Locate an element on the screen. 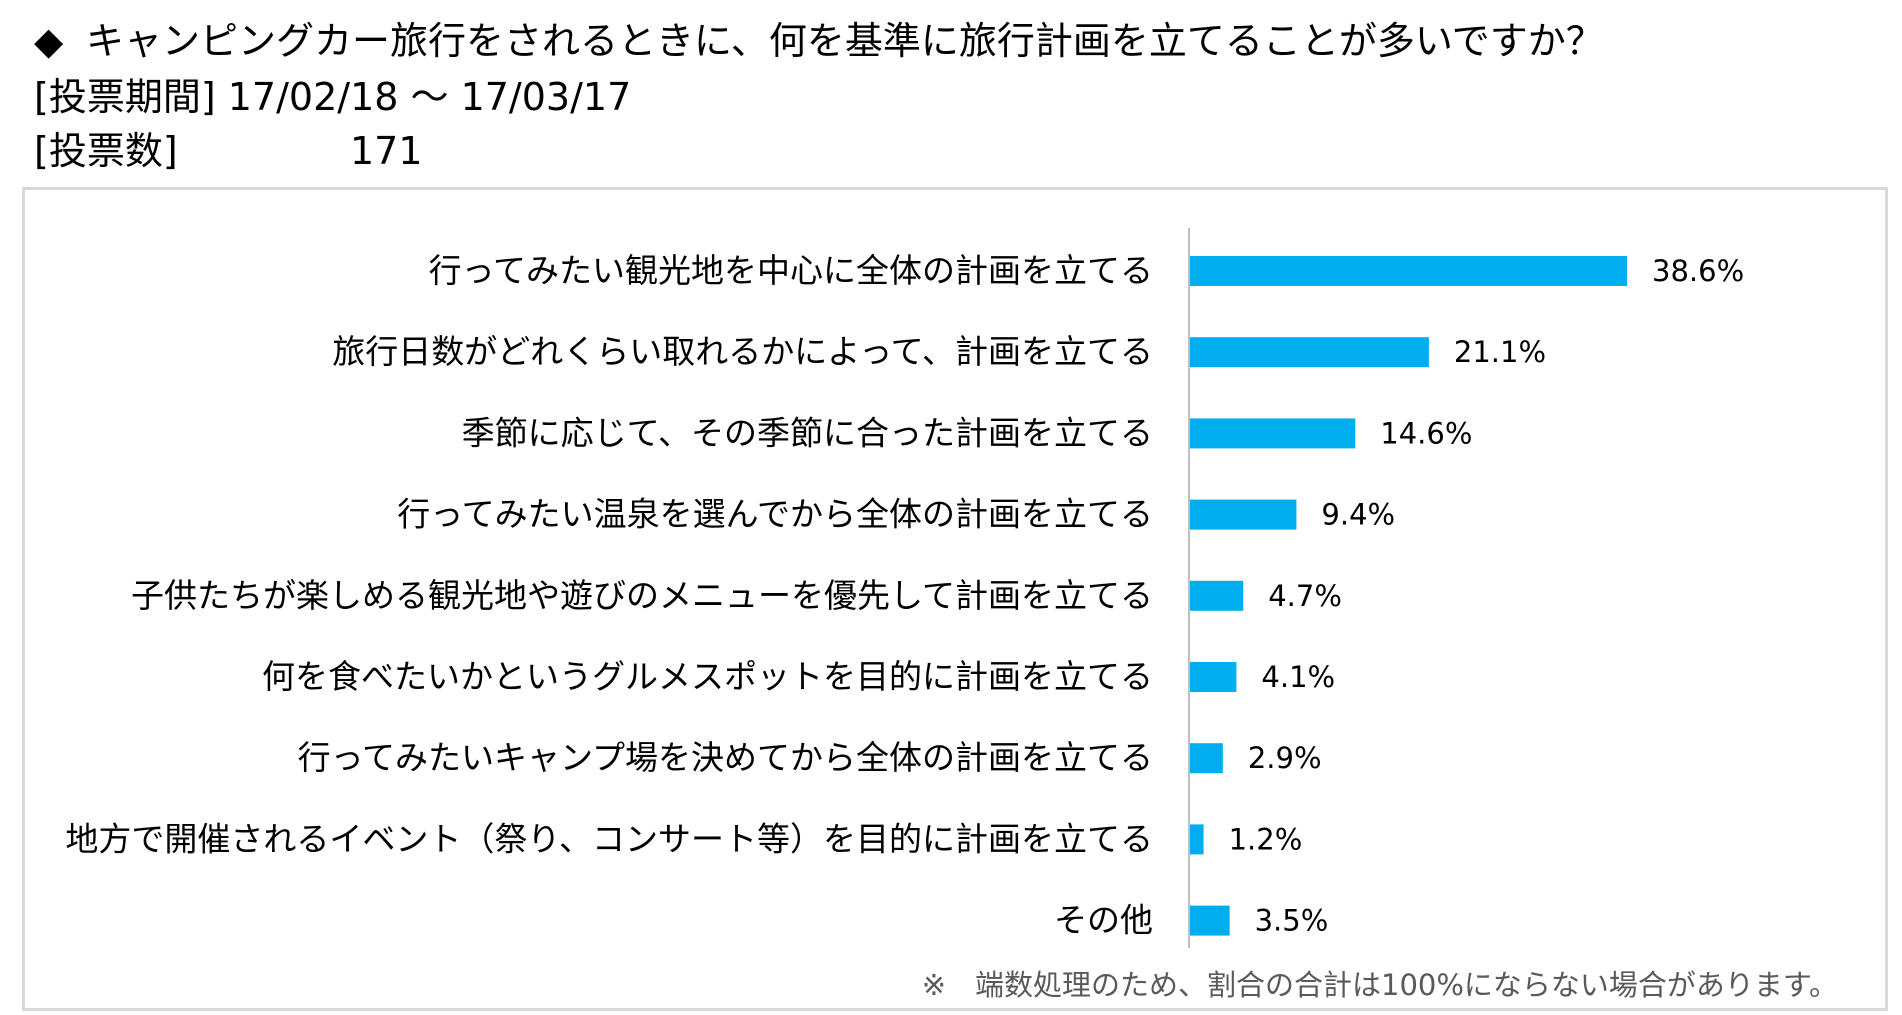  question-text: キャンピングカー旅行をされるときに、何を基準に旅行計画を立てることが多いですか？ is located at coordinates (845, 41).